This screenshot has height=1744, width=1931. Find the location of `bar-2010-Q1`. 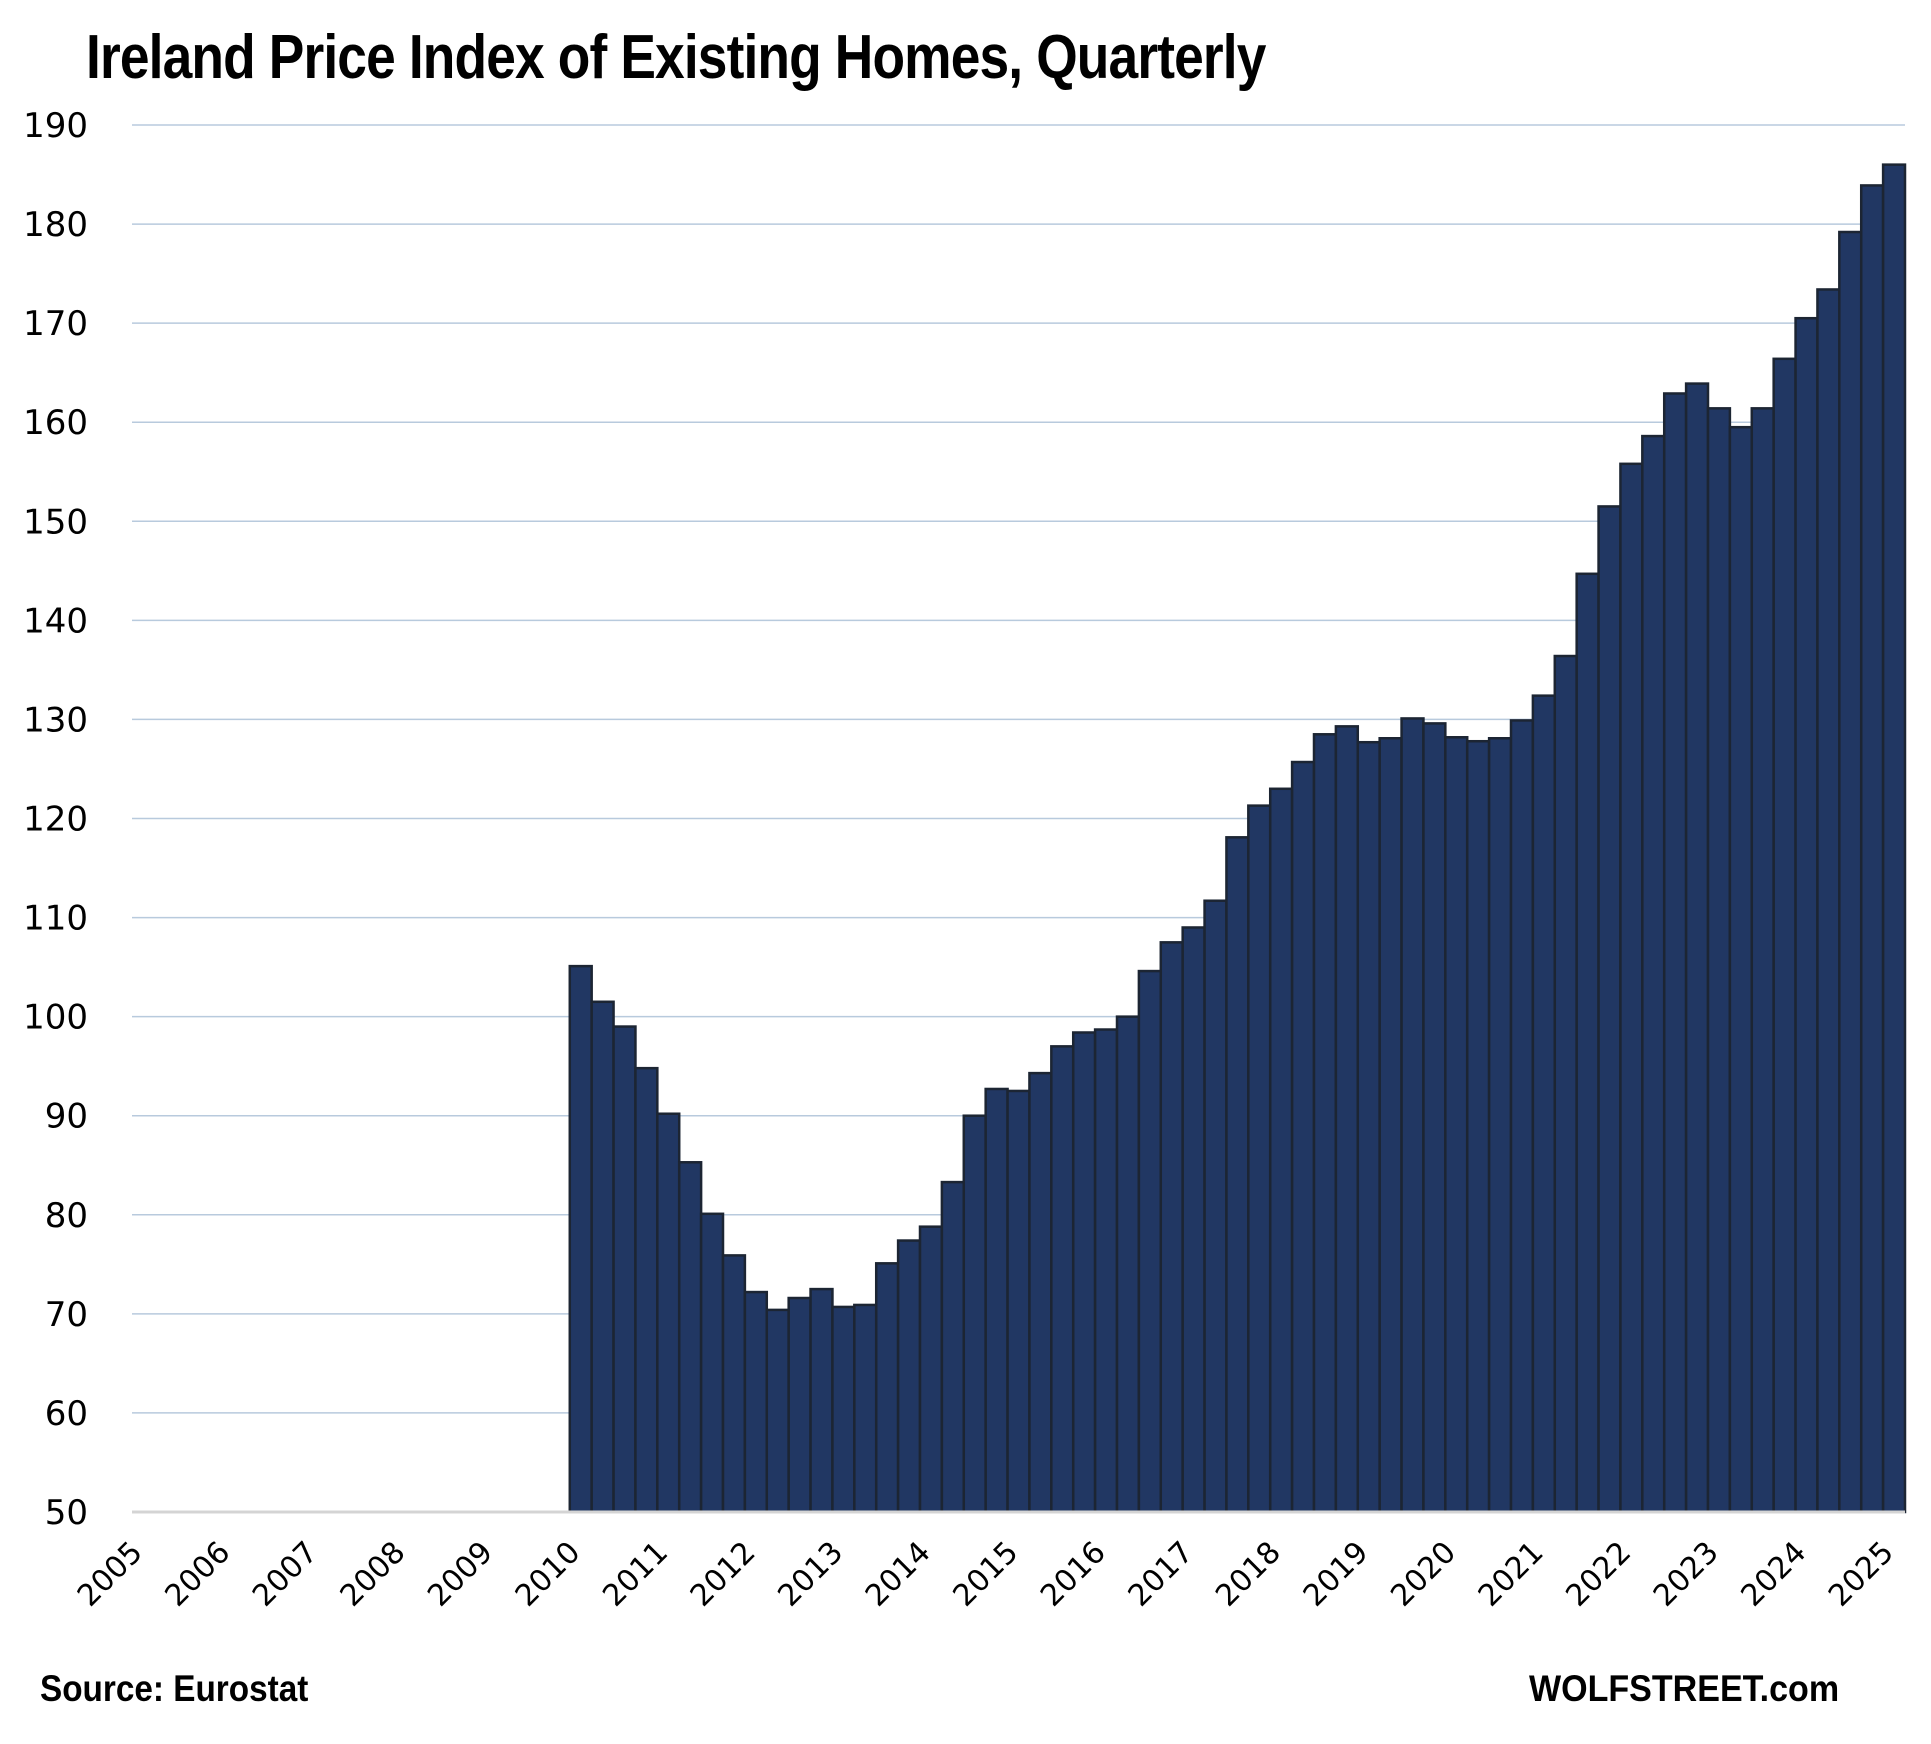

bar-2010-Q1 is located at coordinates (580, 1239).